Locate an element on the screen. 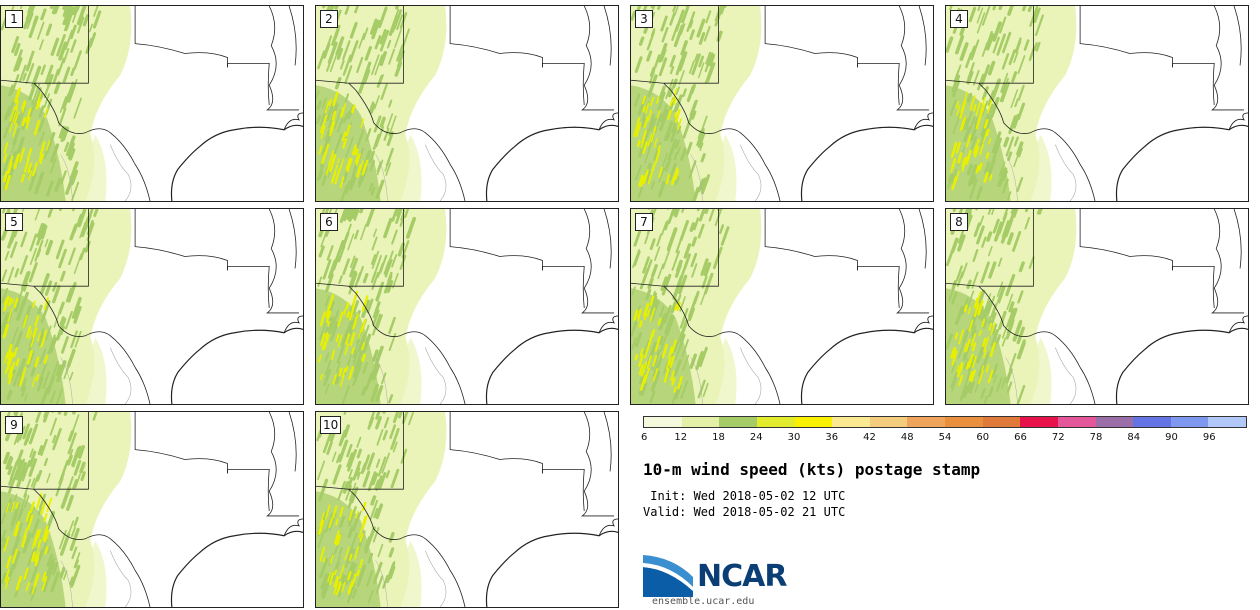  ensemble-member-map: 6 is located at coordinates (467, 306).